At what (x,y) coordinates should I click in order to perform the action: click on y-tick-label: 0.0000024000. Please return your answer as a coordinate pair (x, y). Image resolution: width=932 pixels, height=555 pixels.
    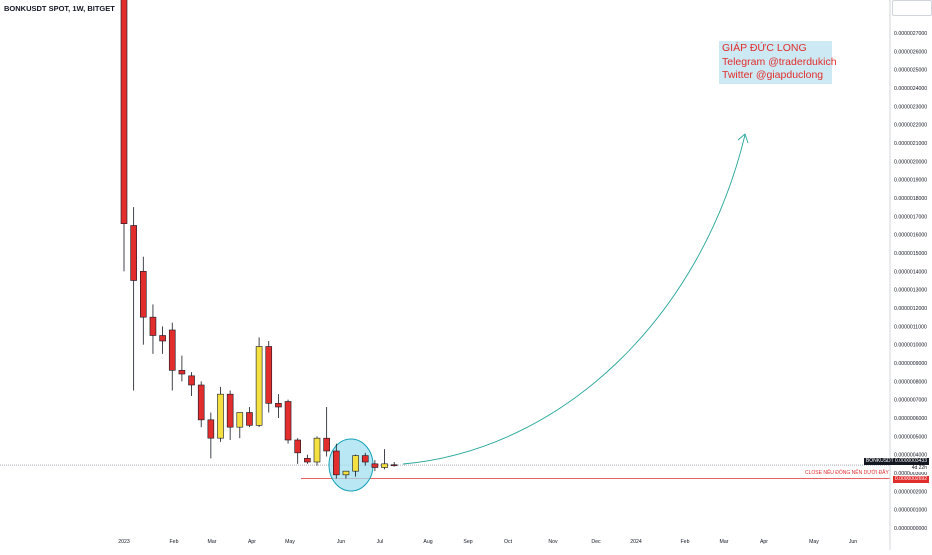
    Looking at the image, I should click on (910, 89).